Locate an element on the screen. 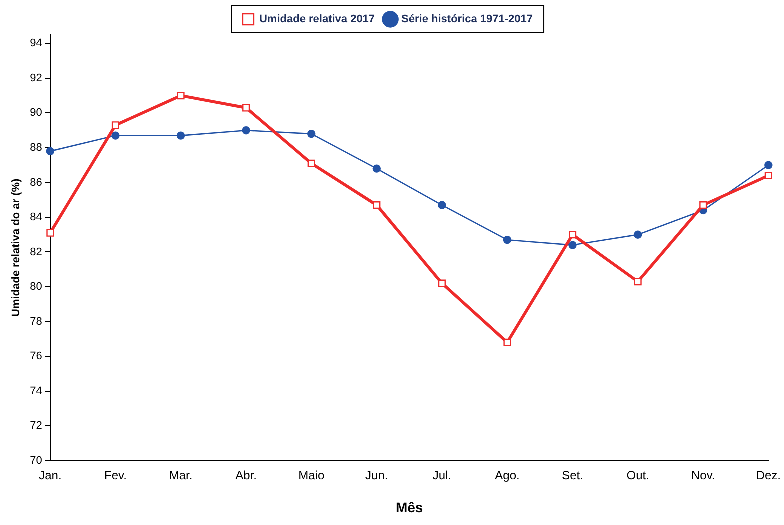  x-axis-title: Mês is located at coordinates (410, 507).